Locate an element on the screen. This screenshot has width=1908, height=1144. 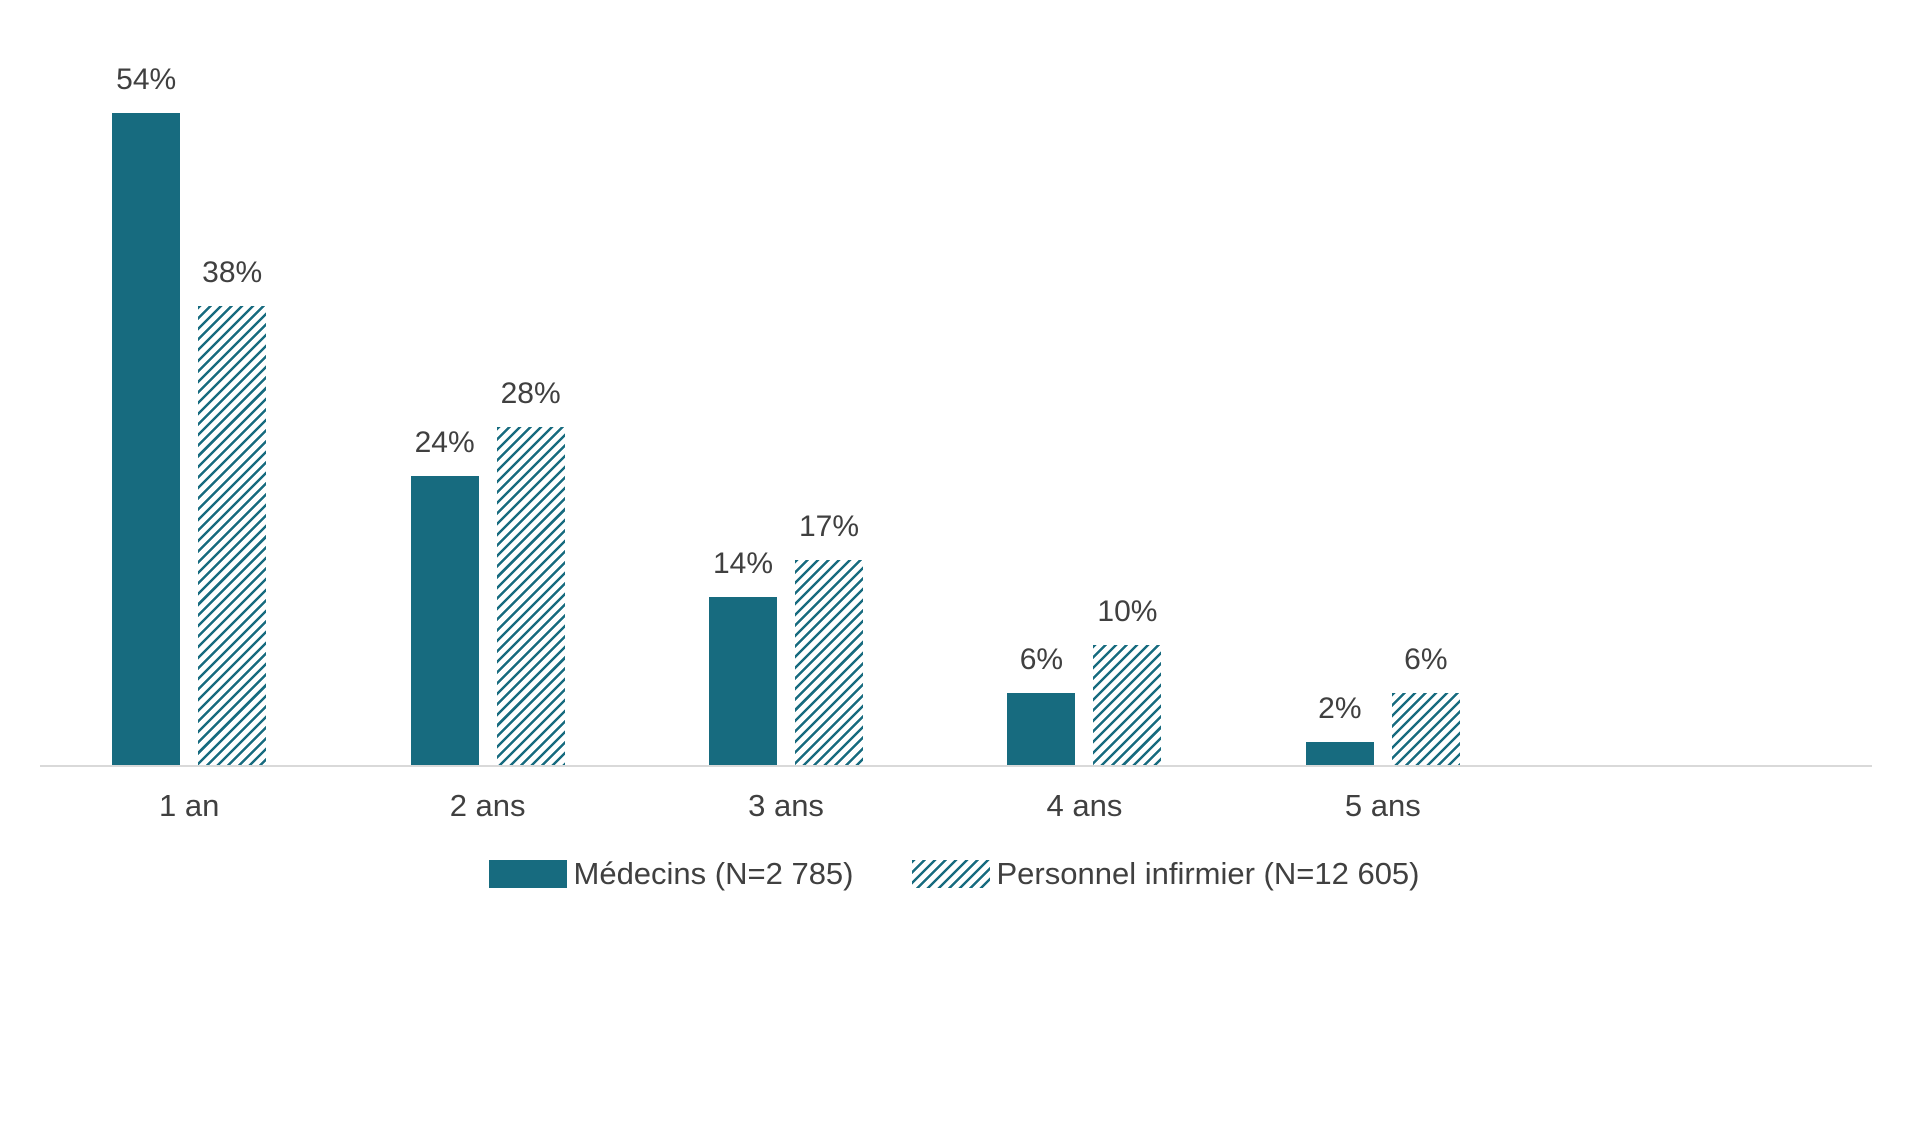
x-axis-label: 2 ans is located at coordinates (487, 805).